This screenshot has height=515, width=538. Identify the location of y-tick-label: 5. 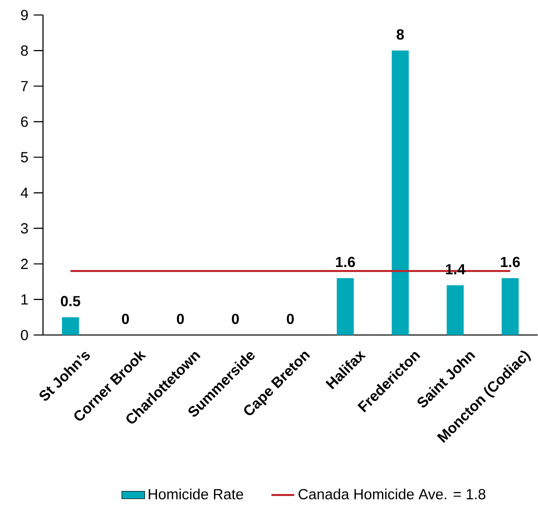
(24, 157).